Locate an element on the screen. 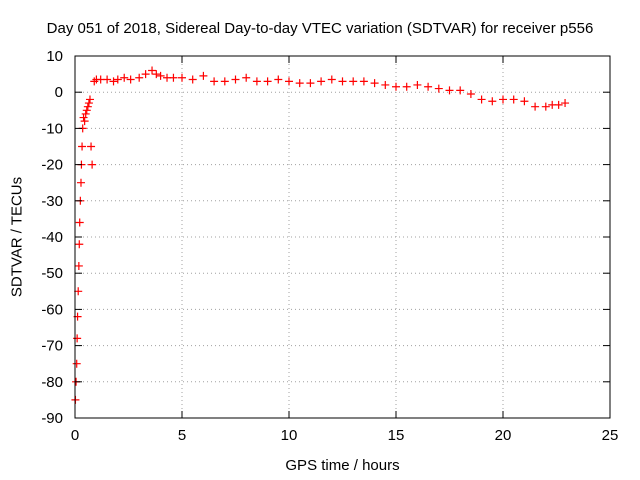  y-tick-label: 10 is located at coordinates (54, 56).